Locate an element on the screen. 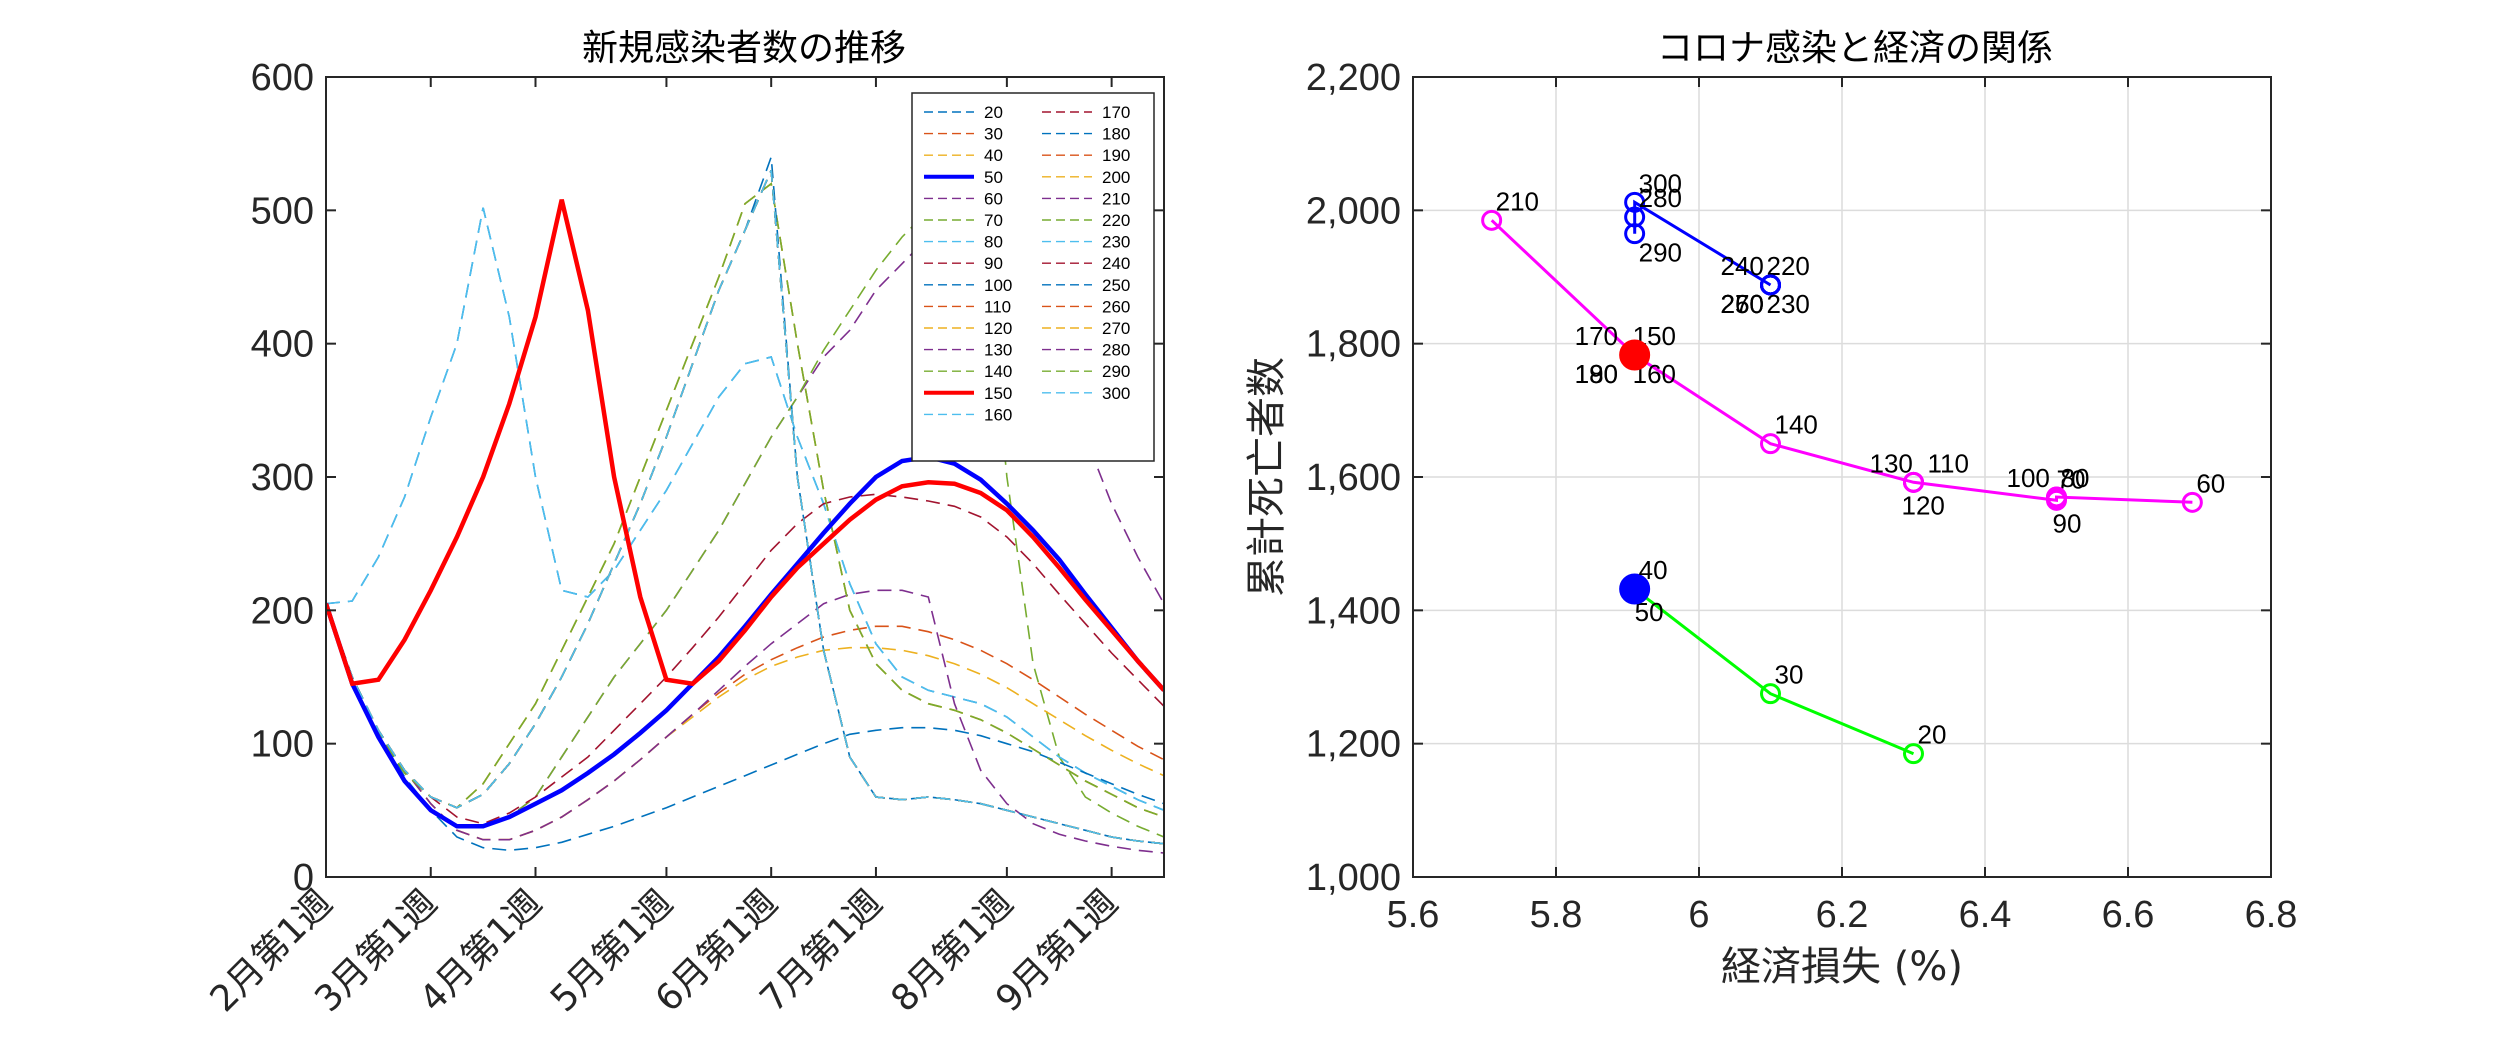  legend-entry: 150 is located at coordinates (998, 393).